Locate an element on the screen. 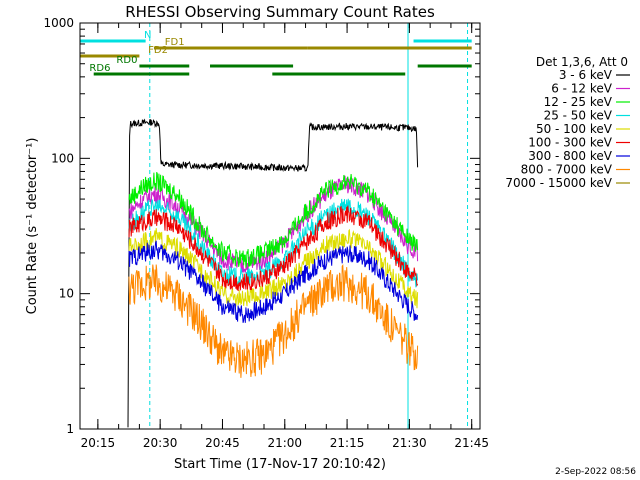 The width and height of the screenshot is (640, 480). flag-label-rd6: RD6 is located at coordinates (99, 68).